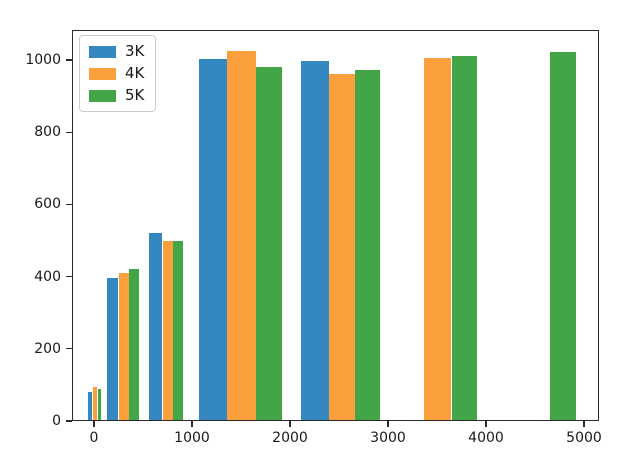  I want to click on legend-item-4k: 4K, so click(116, 73).